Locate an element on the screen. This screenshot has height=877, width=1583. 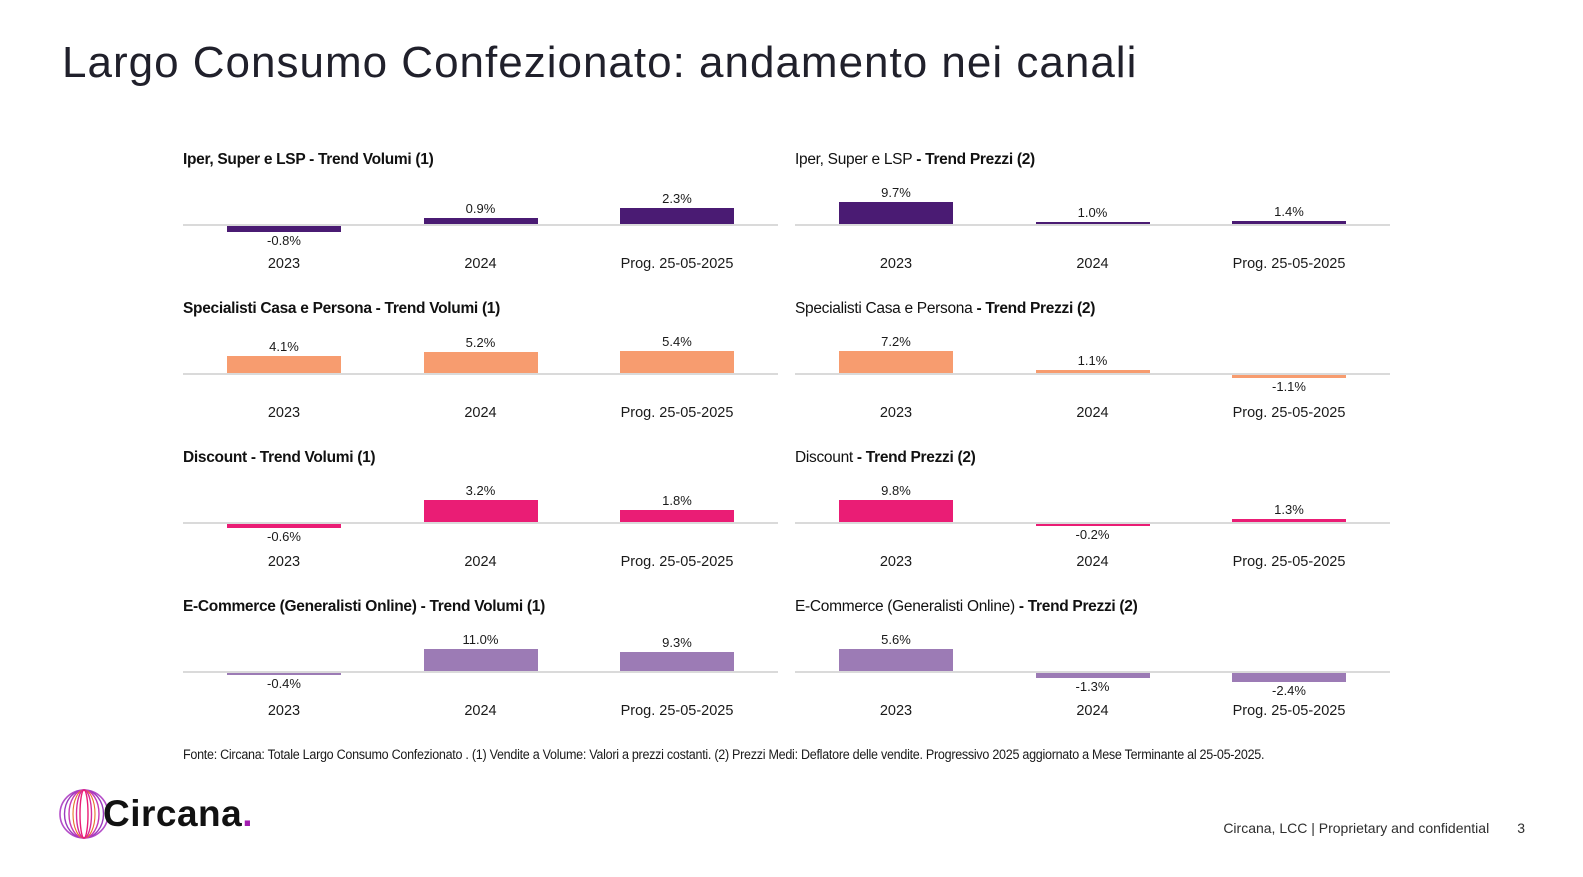
bar-value-label: 1.8% is located at coordinates (677, 500).